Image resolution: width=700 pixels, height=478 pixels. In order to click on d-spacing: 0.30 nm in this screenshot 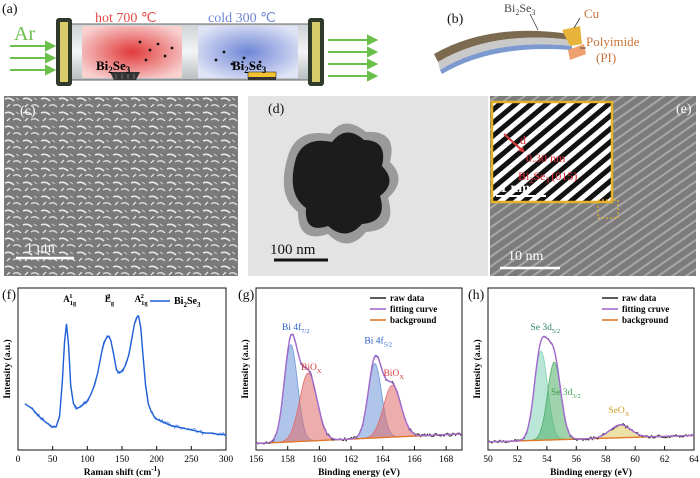, I will do `click(546, 158)`.